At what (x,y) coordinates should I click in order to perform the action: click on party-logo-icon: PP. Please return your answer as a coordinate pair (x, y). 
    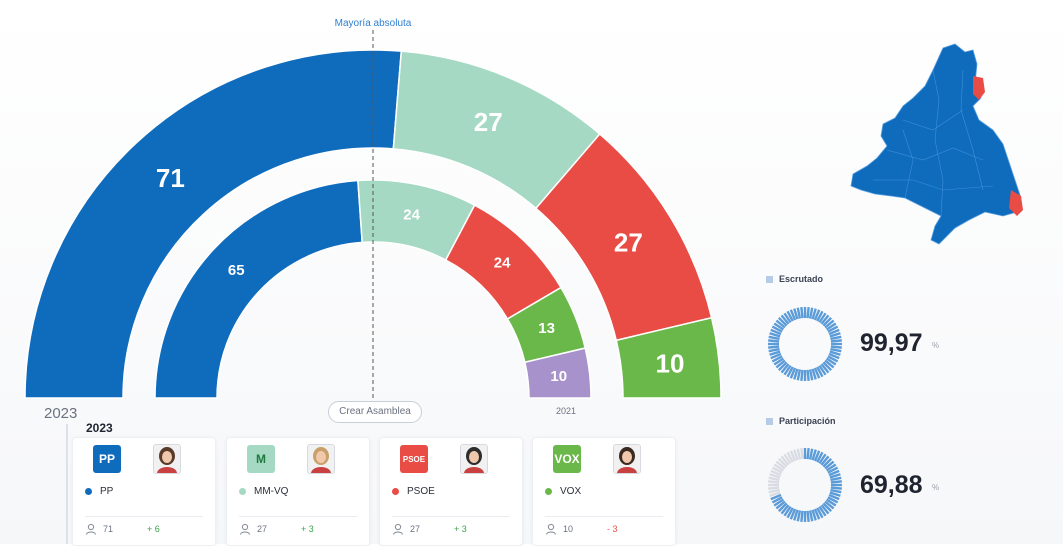
    Looking at the image, I should click on (107, 459).